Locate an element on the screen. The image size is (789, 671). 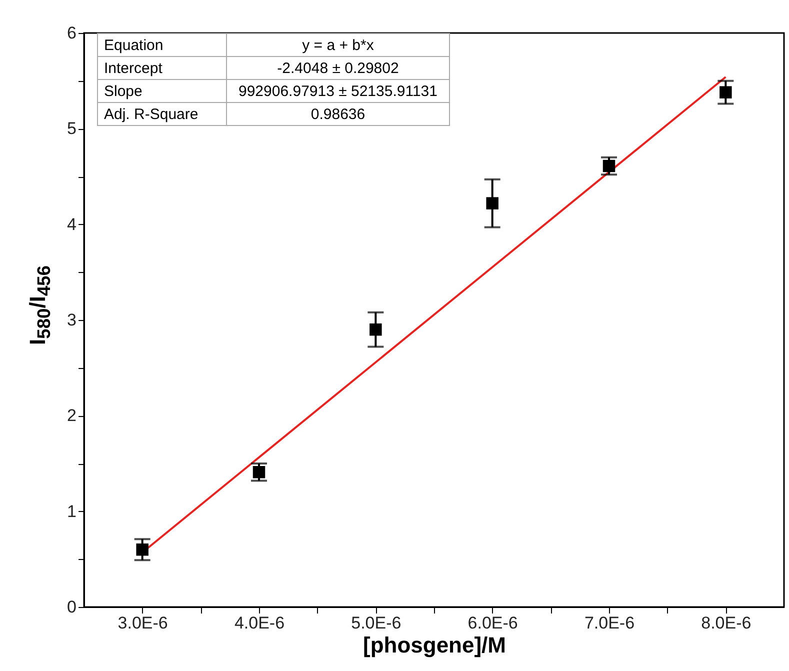
x-tick-label: 3.0E-6 is located at coordinates (143, 623).